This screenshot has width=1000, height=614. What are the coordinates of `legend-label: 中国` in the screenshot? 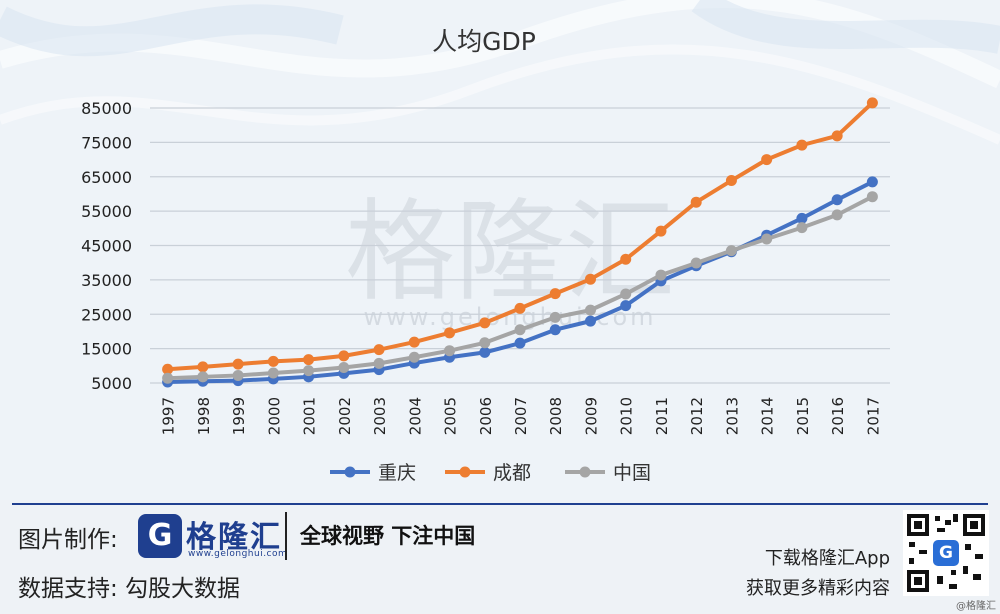 It's located at (632, 473).